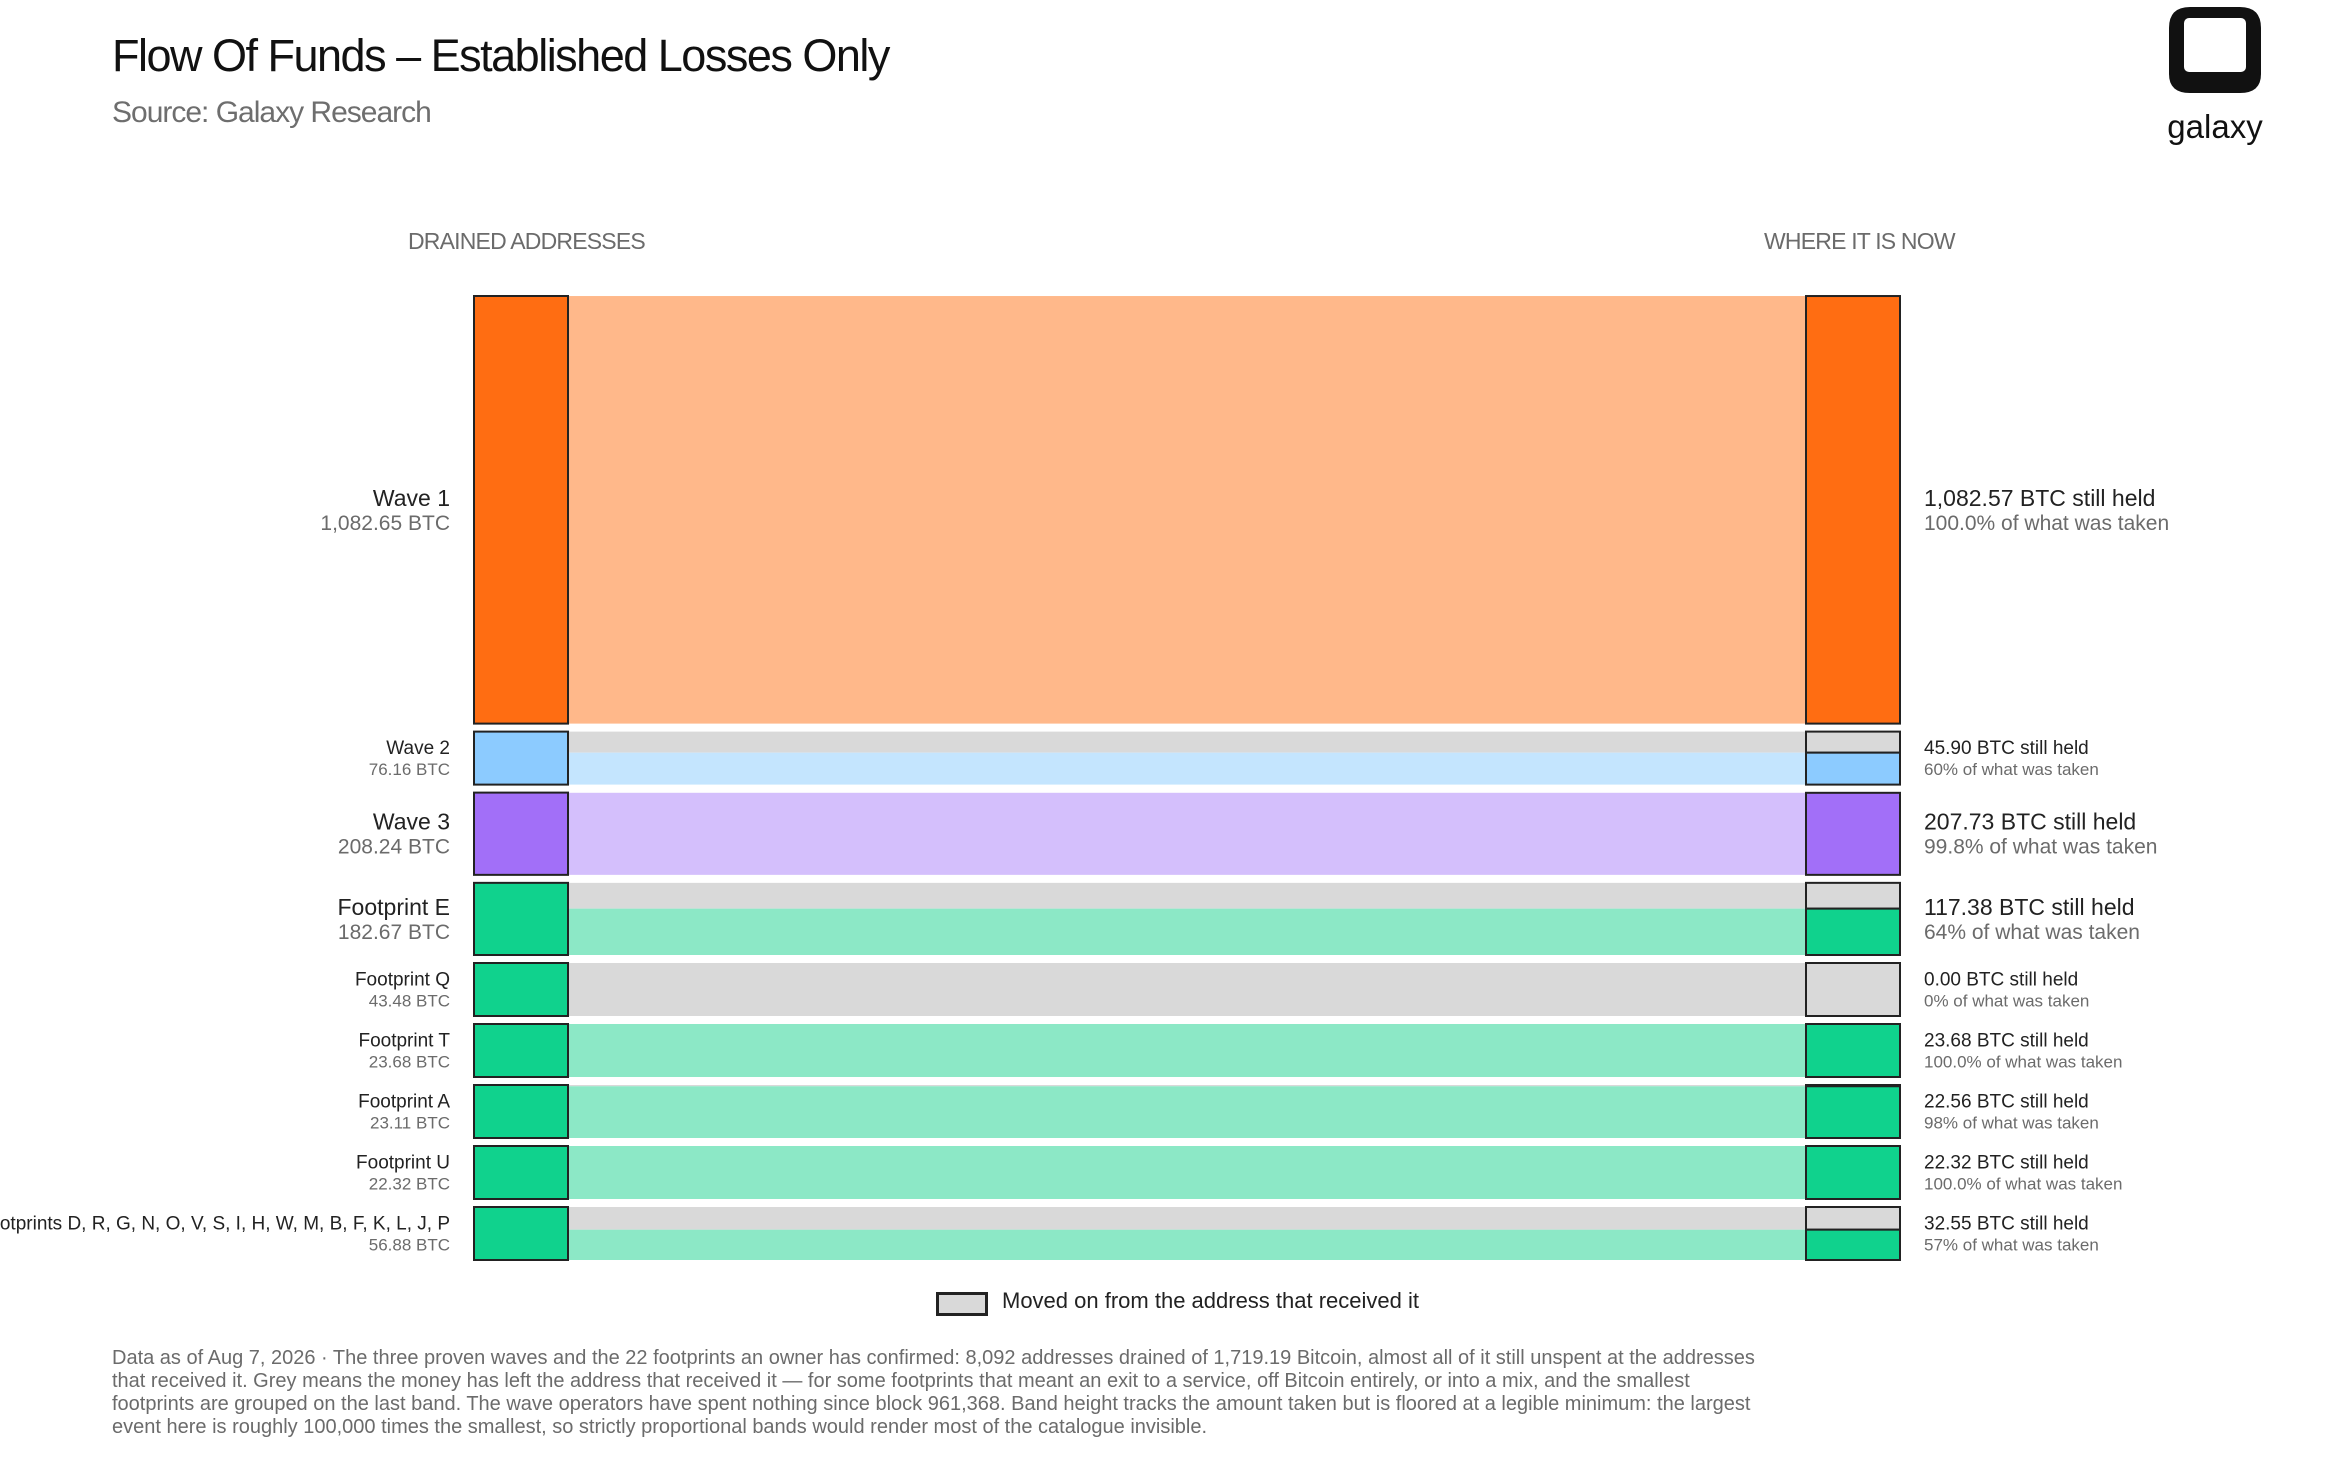  Describe the element at coordinates (2023, 1062) in the screenshot. I see `dest-pct-label-footprint-t: 100.0% of what was taken` at that location.